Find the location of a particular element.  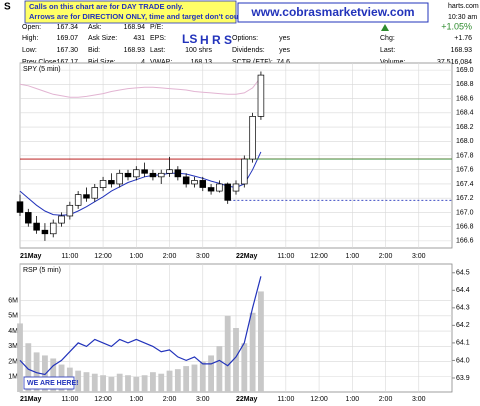

series-line is located at coordinates (140, 326).